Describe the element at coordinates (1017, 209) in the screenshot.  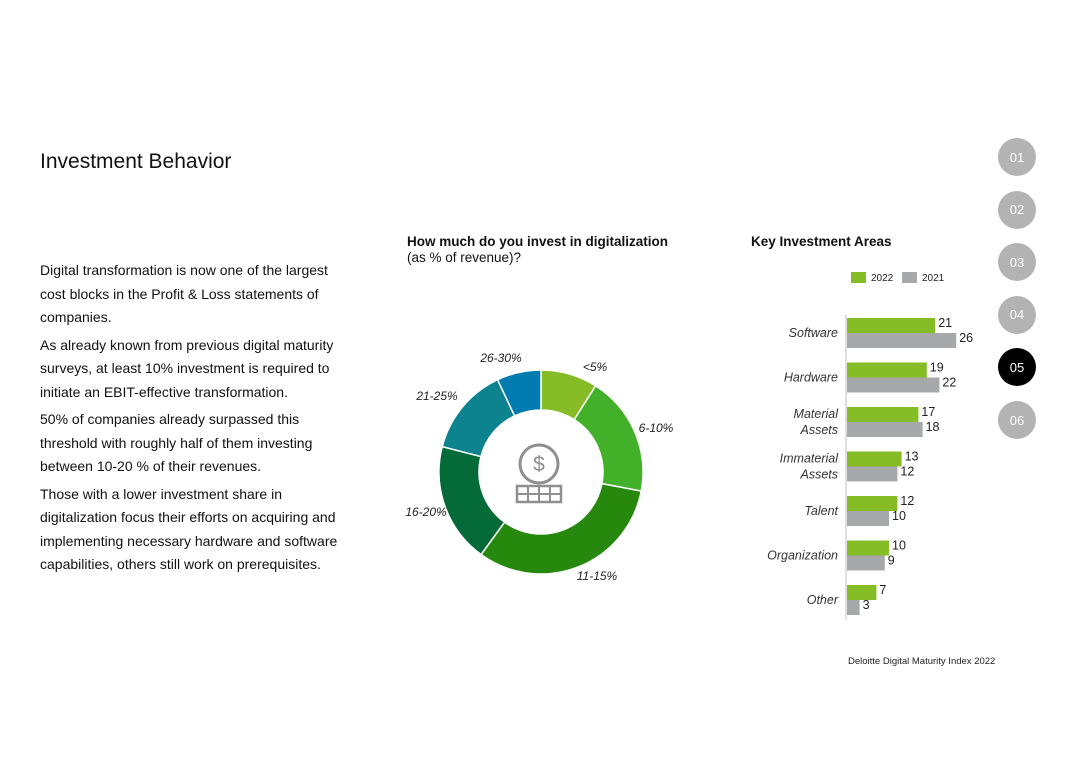
I see `nav-button-02: 02` at that location.